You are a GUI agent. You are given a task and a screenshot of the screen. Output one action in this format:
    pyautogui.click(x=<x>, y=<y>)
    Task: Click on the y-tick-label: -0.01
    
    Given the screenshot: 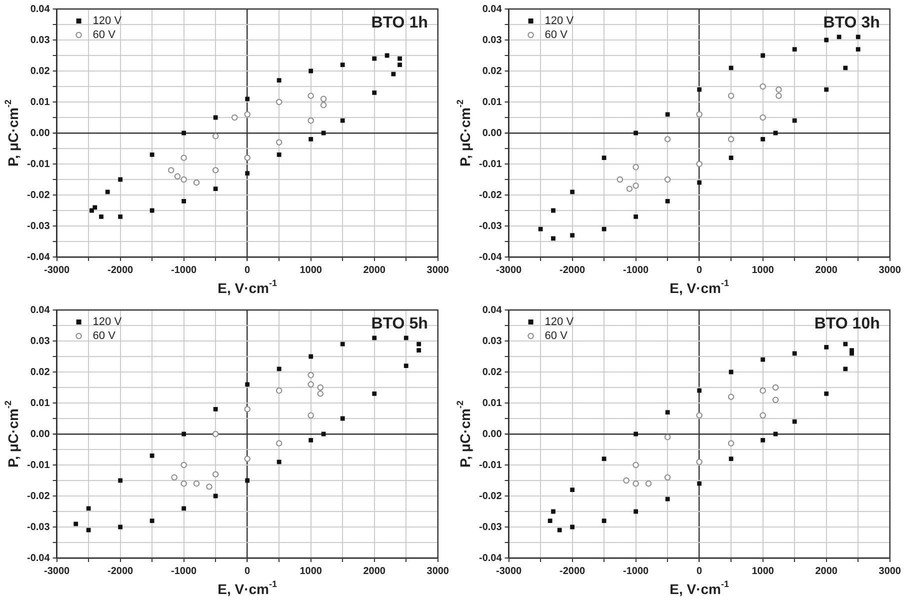 What is the action you would take?
    pyautogui.click(x=490, y=465)
    